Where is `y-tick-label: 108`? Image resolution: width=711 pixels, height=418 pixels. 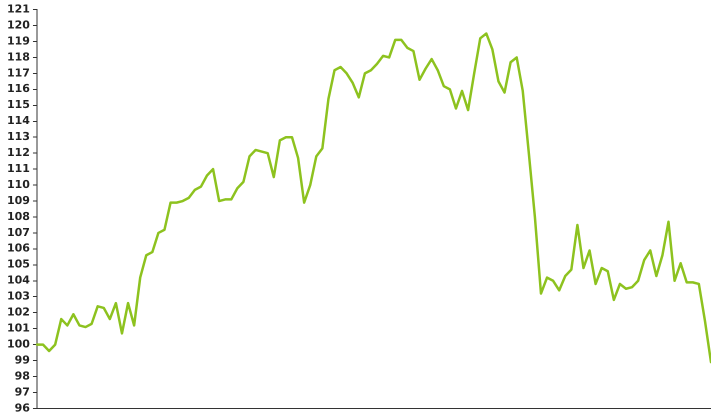 y-tick-label: 108 is located at coordinates (18, 216).